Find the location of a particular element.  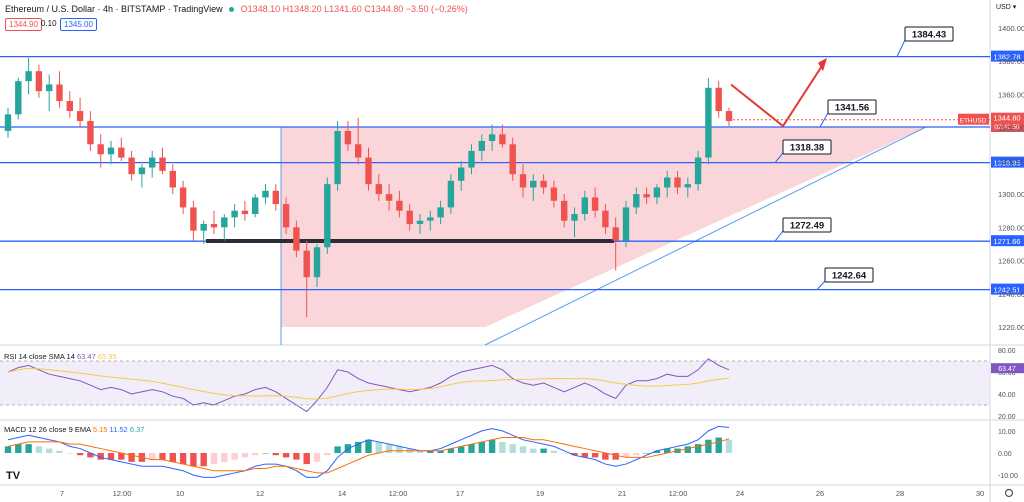

symbol-label: ETHUSD is located at coordinates (973, 121).